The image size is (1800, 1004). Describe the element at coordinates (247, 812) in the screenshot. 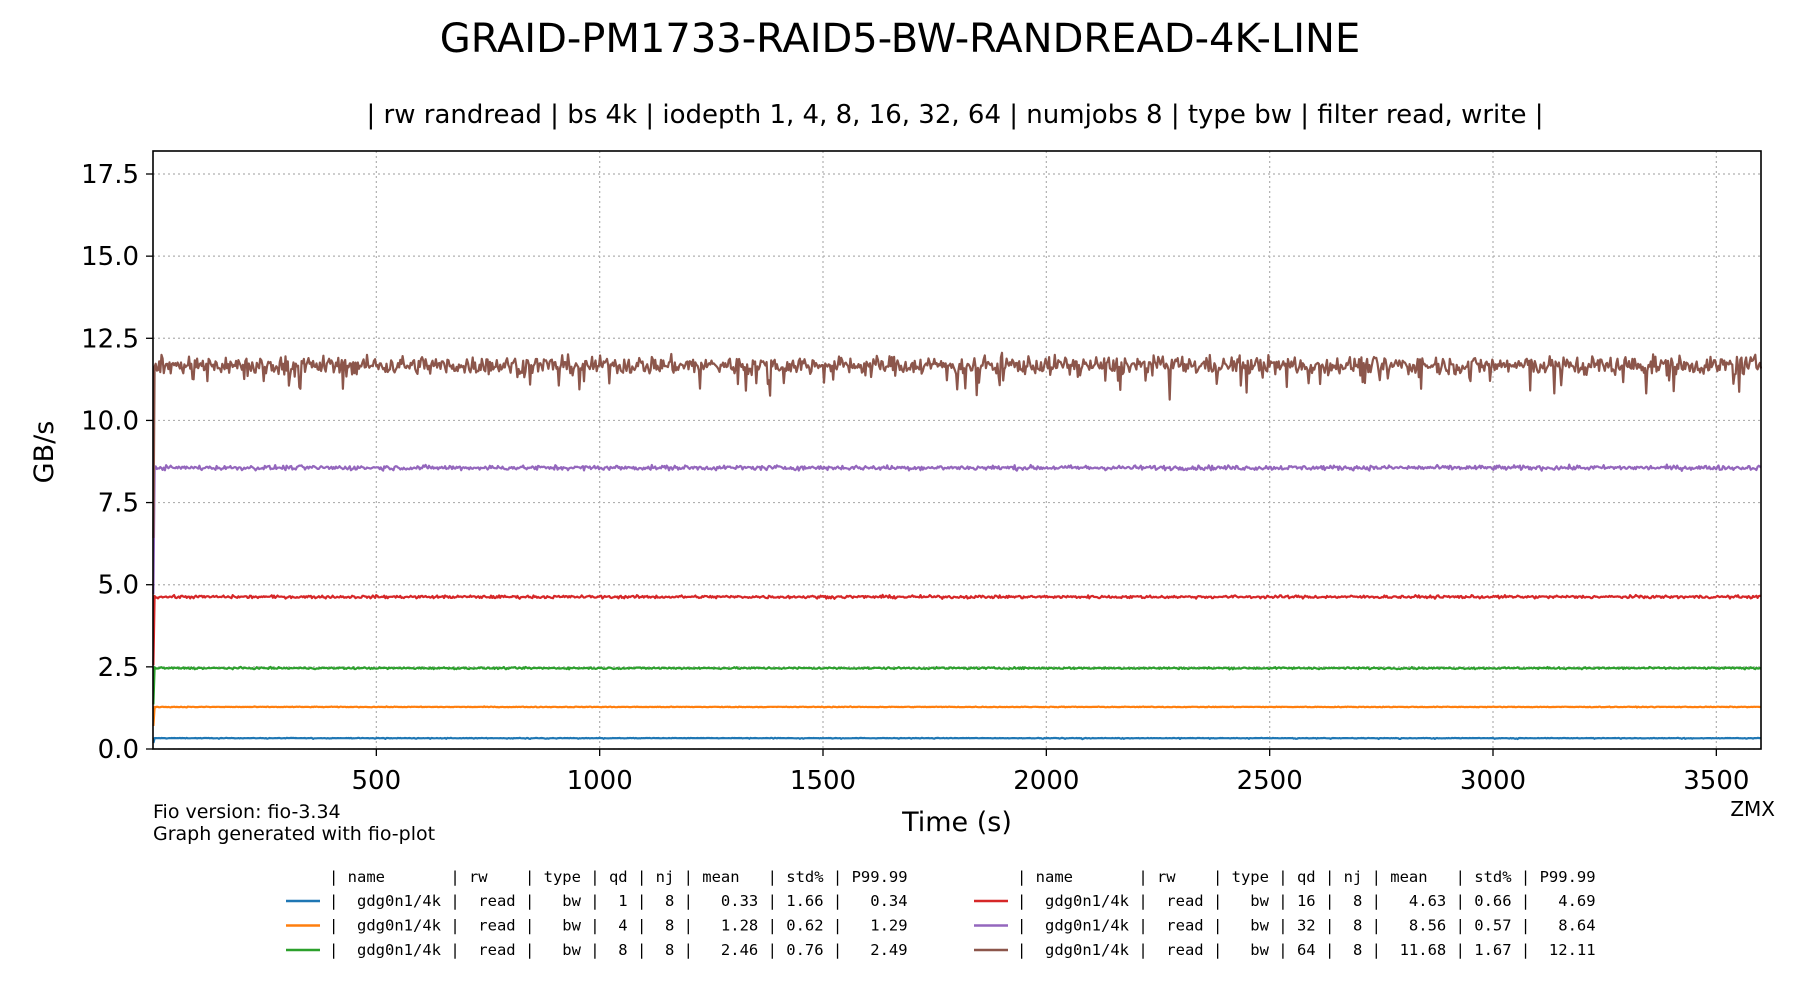

I see `footnote-fio-version: Fio version: fio-3.34` at that location.